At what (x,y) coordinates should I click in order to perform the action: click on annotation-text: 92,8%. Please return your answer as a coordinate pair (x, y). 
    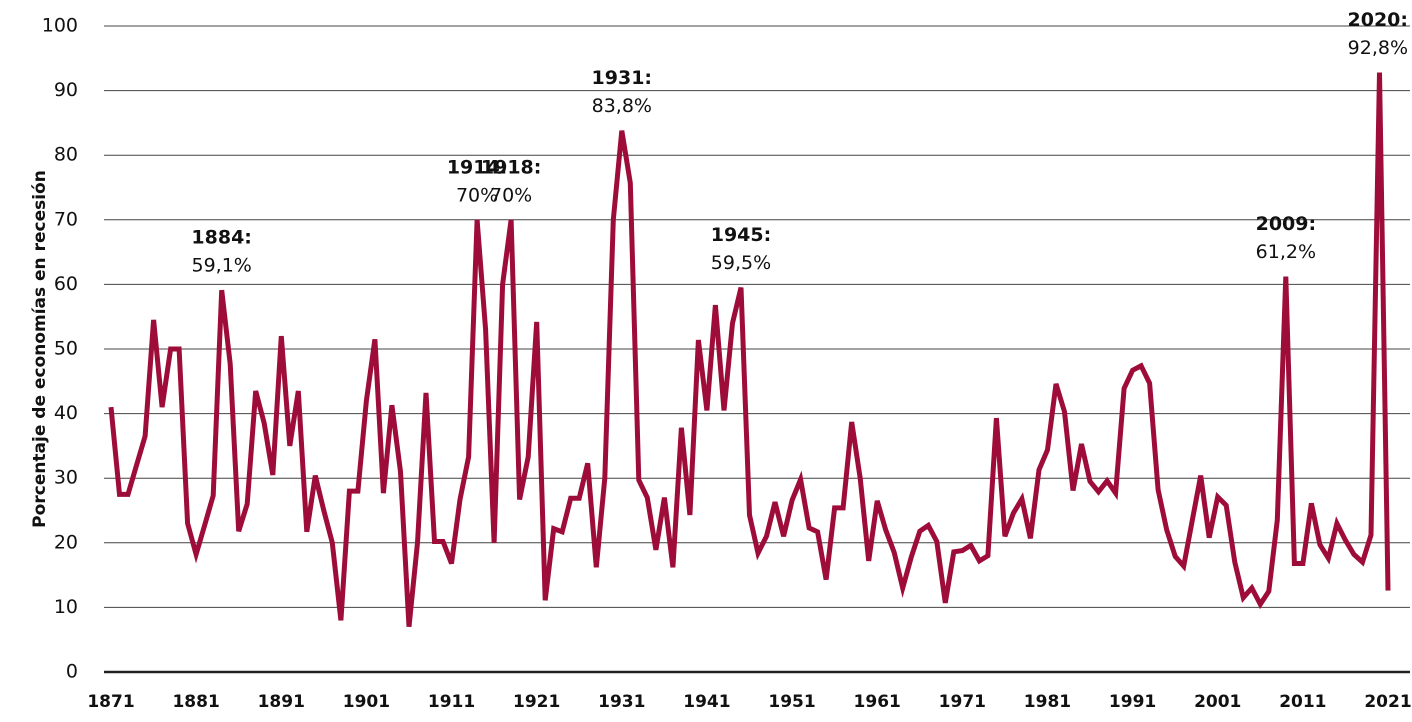
    Looking at the image, I should click on (1378, 48).